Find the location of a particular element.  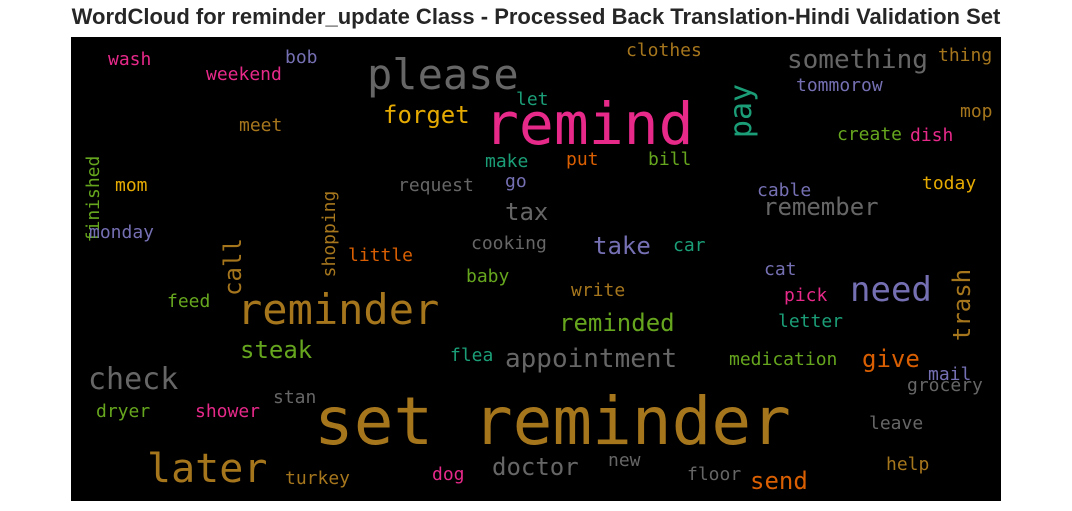

word-turkey: turkey is located at coordinates (317, 478).